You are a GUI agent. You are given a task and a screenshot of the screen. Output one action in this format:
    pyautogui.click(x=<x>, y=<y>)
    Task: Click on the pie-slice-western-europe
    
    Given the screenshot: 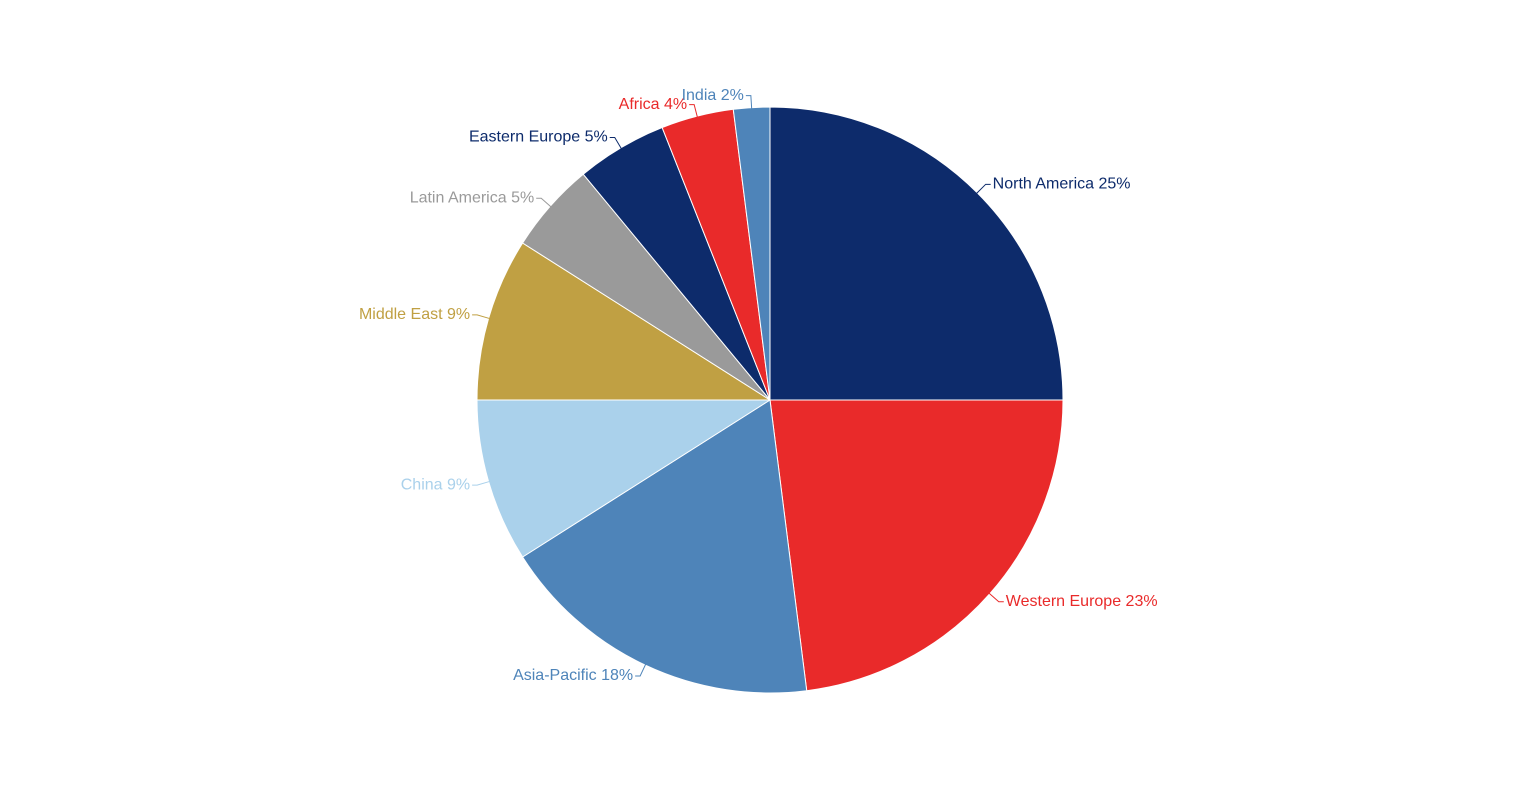 What is the action you would take?
    pyautogui.click(x=916, y=545)
    